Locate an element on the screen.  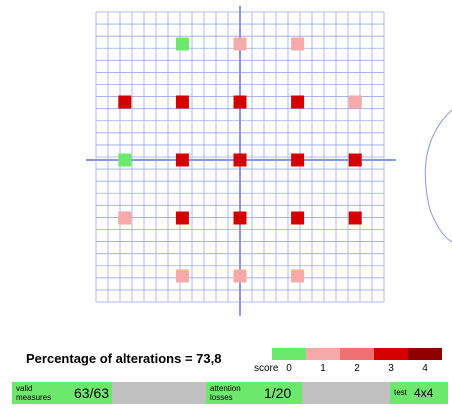
legend-value-4: 4 is located at coordinates (425, 368).